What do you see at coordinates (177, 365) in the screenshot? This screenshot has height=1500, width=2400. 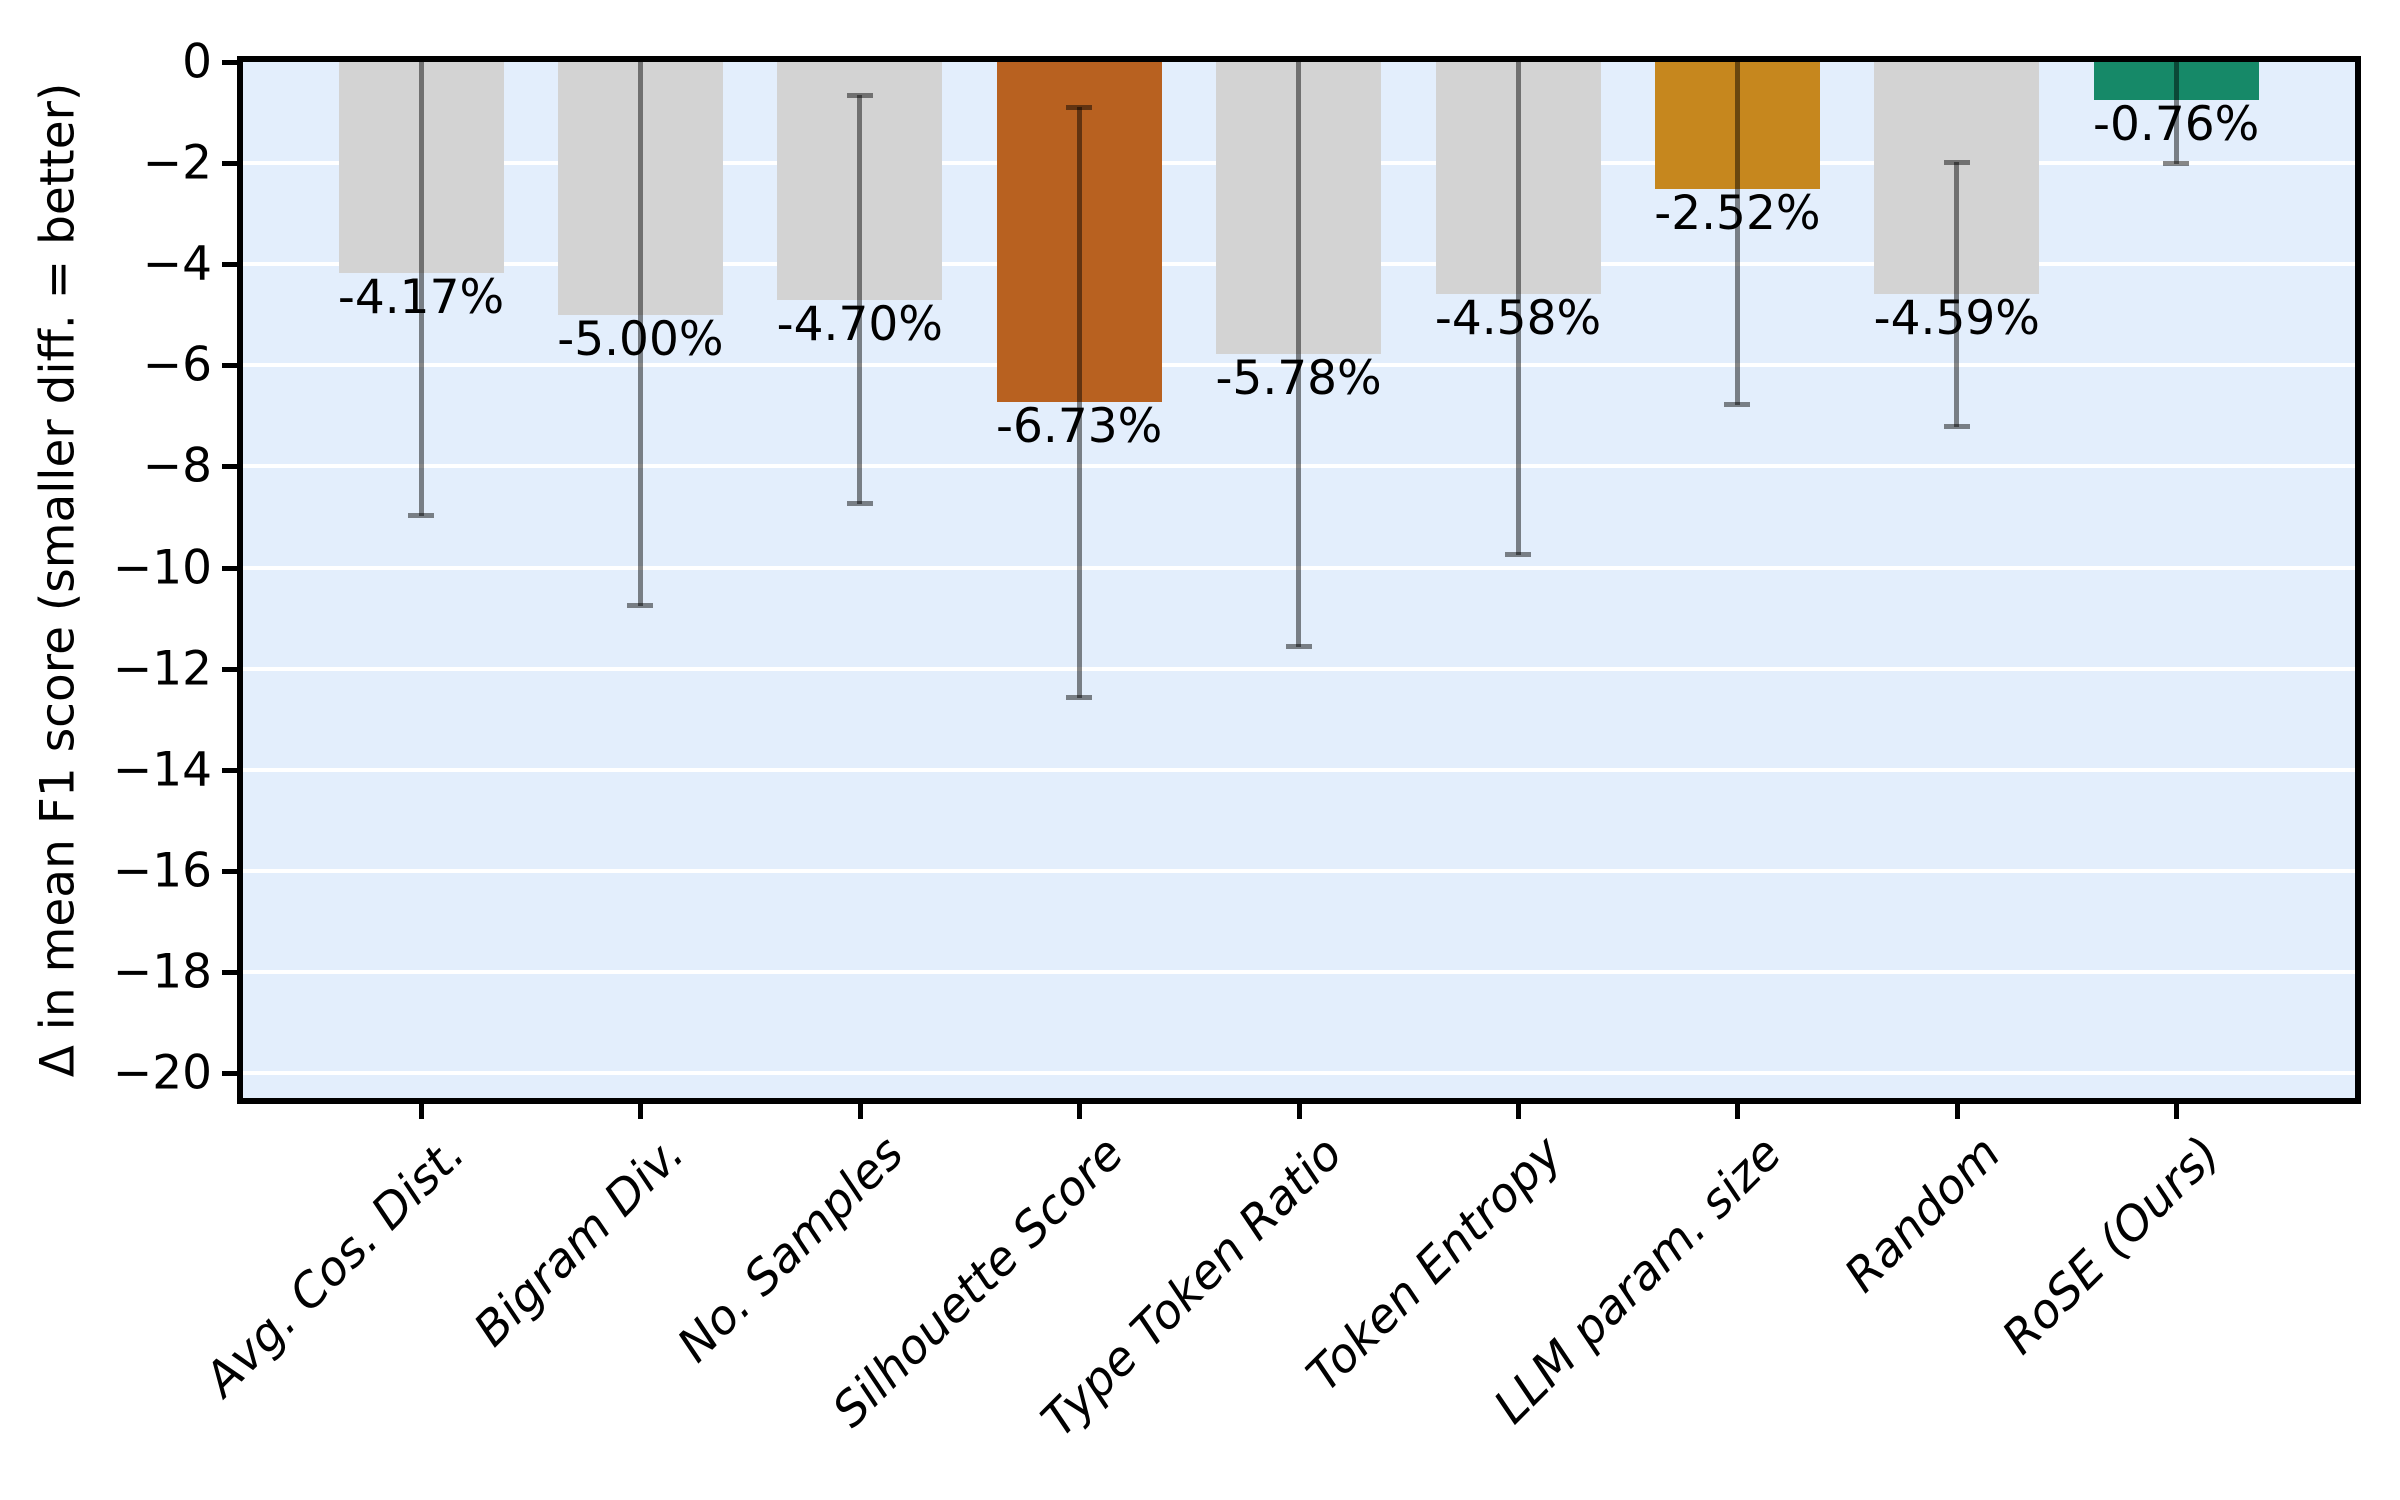 I see `y-tick-label: −6` at bounding box center [177, 365].